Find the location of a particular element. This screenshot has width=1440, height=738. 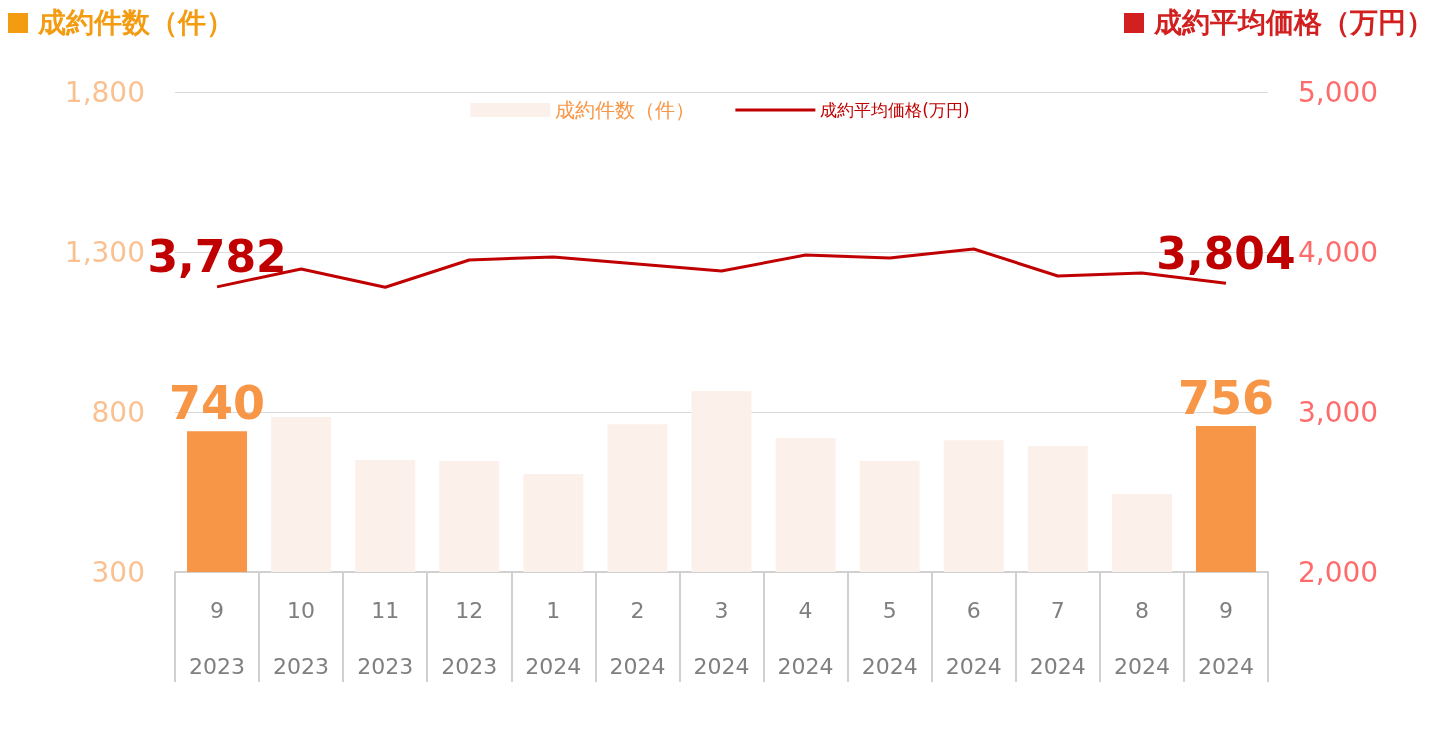

data-label: 3,782 is located at coordinates (217, 257).